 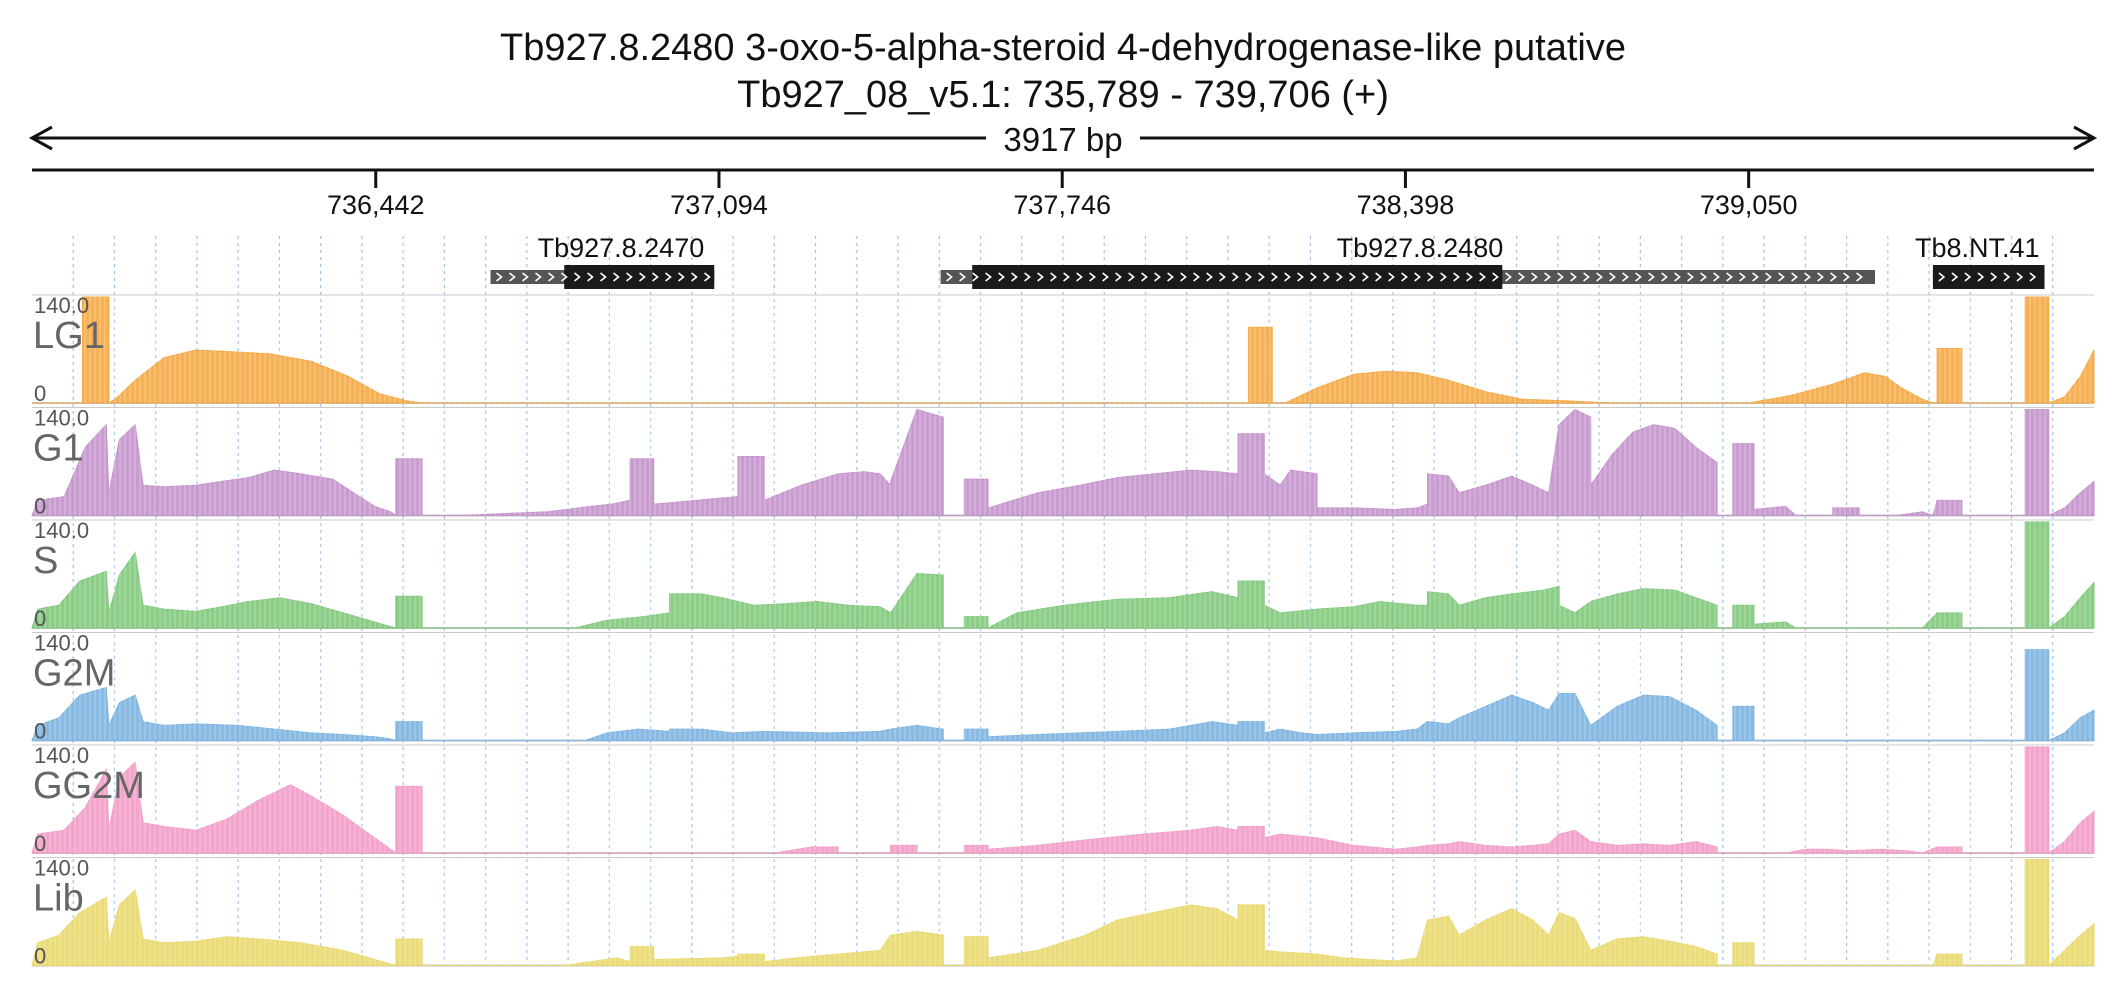 I want to click on track-name-label: GG2M, so click(x=89, y=786).